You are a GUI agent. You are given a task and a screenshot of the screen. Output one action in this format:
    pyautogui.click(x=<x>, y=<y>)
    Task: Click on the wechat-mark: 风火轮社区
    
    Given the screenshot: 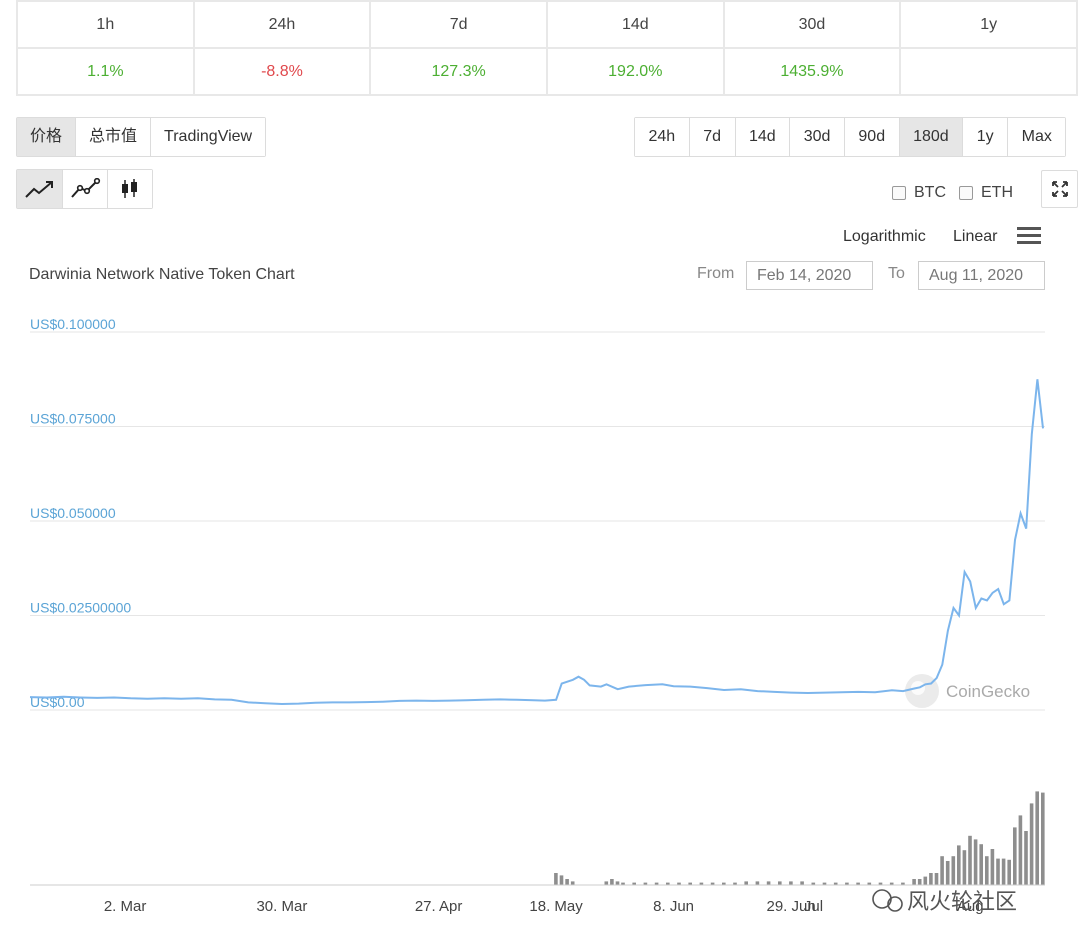 What is the action you would take?
    pyautogui.click(x=944, y=902)
    